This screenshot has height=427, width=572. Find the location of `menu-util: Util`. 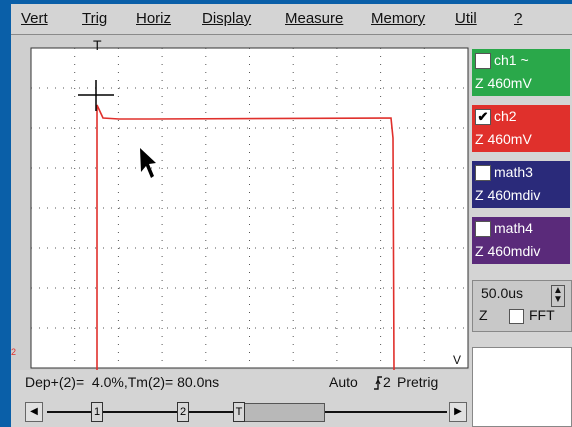

menu-util: Util is located at coordinates (466, 18).